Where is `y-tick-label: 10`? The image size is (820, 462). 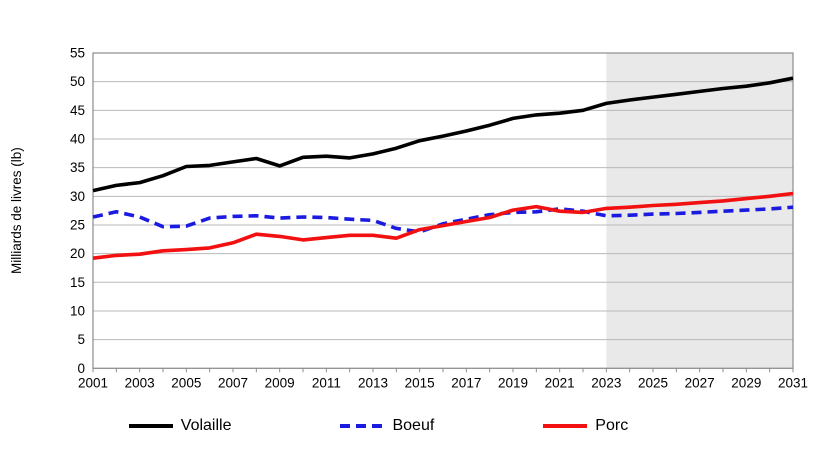
y-tick-label: 10 is located at coordinates (77, 310).